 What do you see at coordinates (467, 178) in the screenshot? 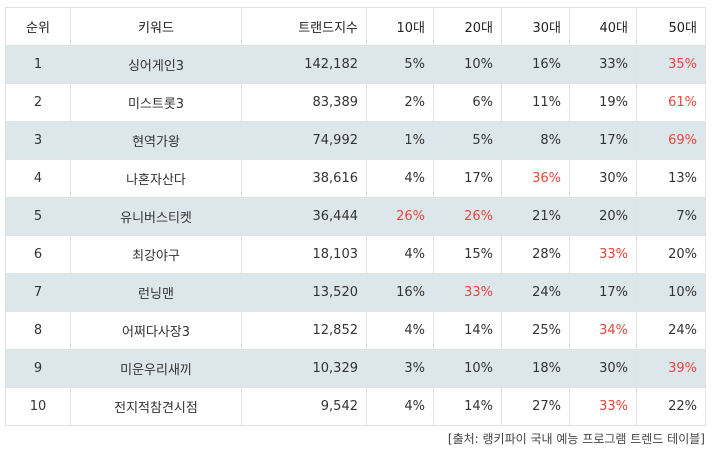
I see `cell-age-20: 17%` at bounding box center [467, 178].